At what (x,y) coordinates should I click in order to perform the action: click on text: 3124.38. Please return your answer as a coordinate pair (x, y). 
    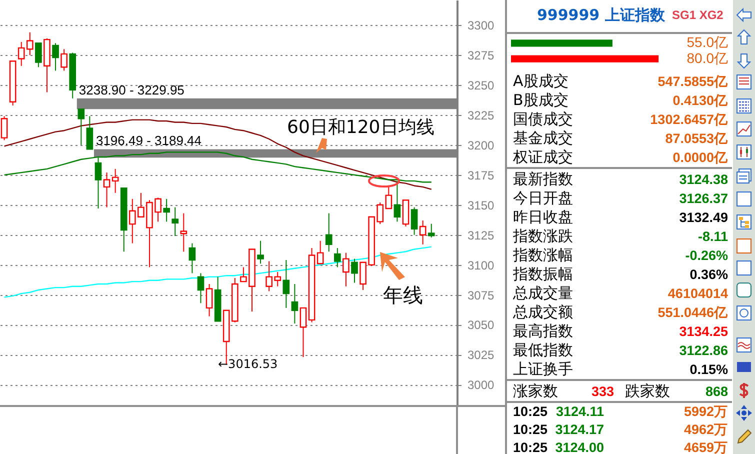
    Looking at the image, I should click on (703, 180).